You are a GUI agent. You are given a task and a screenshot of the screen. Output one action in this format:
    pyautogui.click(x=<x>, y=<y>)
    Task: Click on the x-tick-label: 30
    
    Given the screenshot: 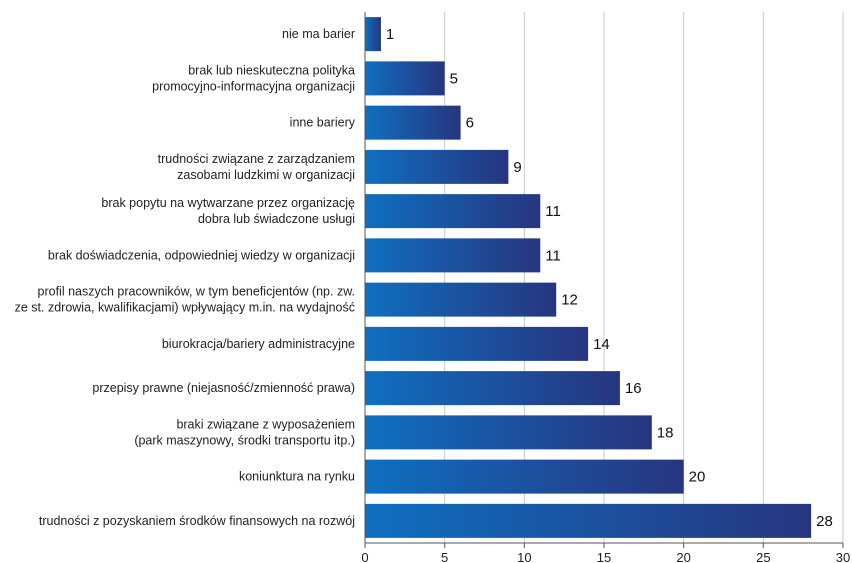 What is the action you would take?
    pyautogui.click(x=843, y=556)
    